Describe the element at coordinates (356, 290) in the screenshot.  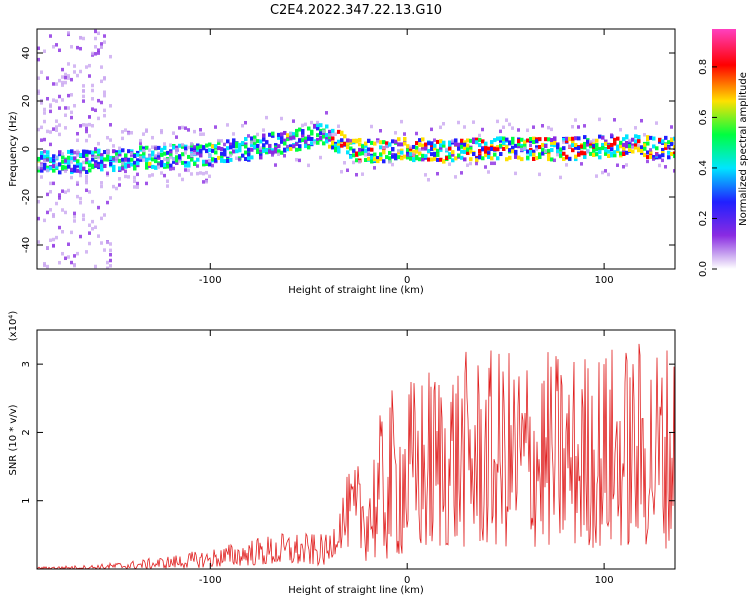
I see `spectrogram-x-axis-label: Height of straight line (km)` at that location.